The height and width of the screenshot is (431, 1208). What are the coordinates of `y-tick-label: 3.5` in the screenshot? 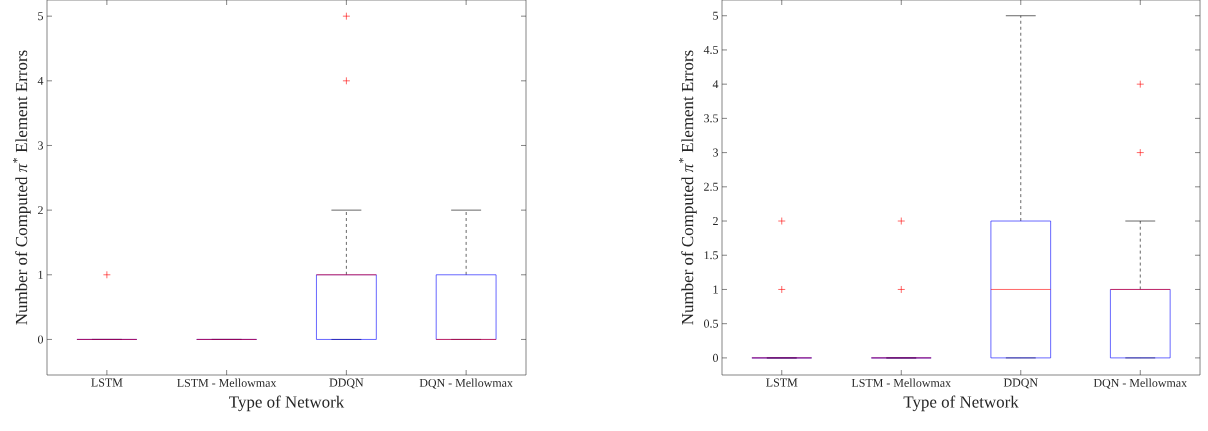 It's located at (711, 118).